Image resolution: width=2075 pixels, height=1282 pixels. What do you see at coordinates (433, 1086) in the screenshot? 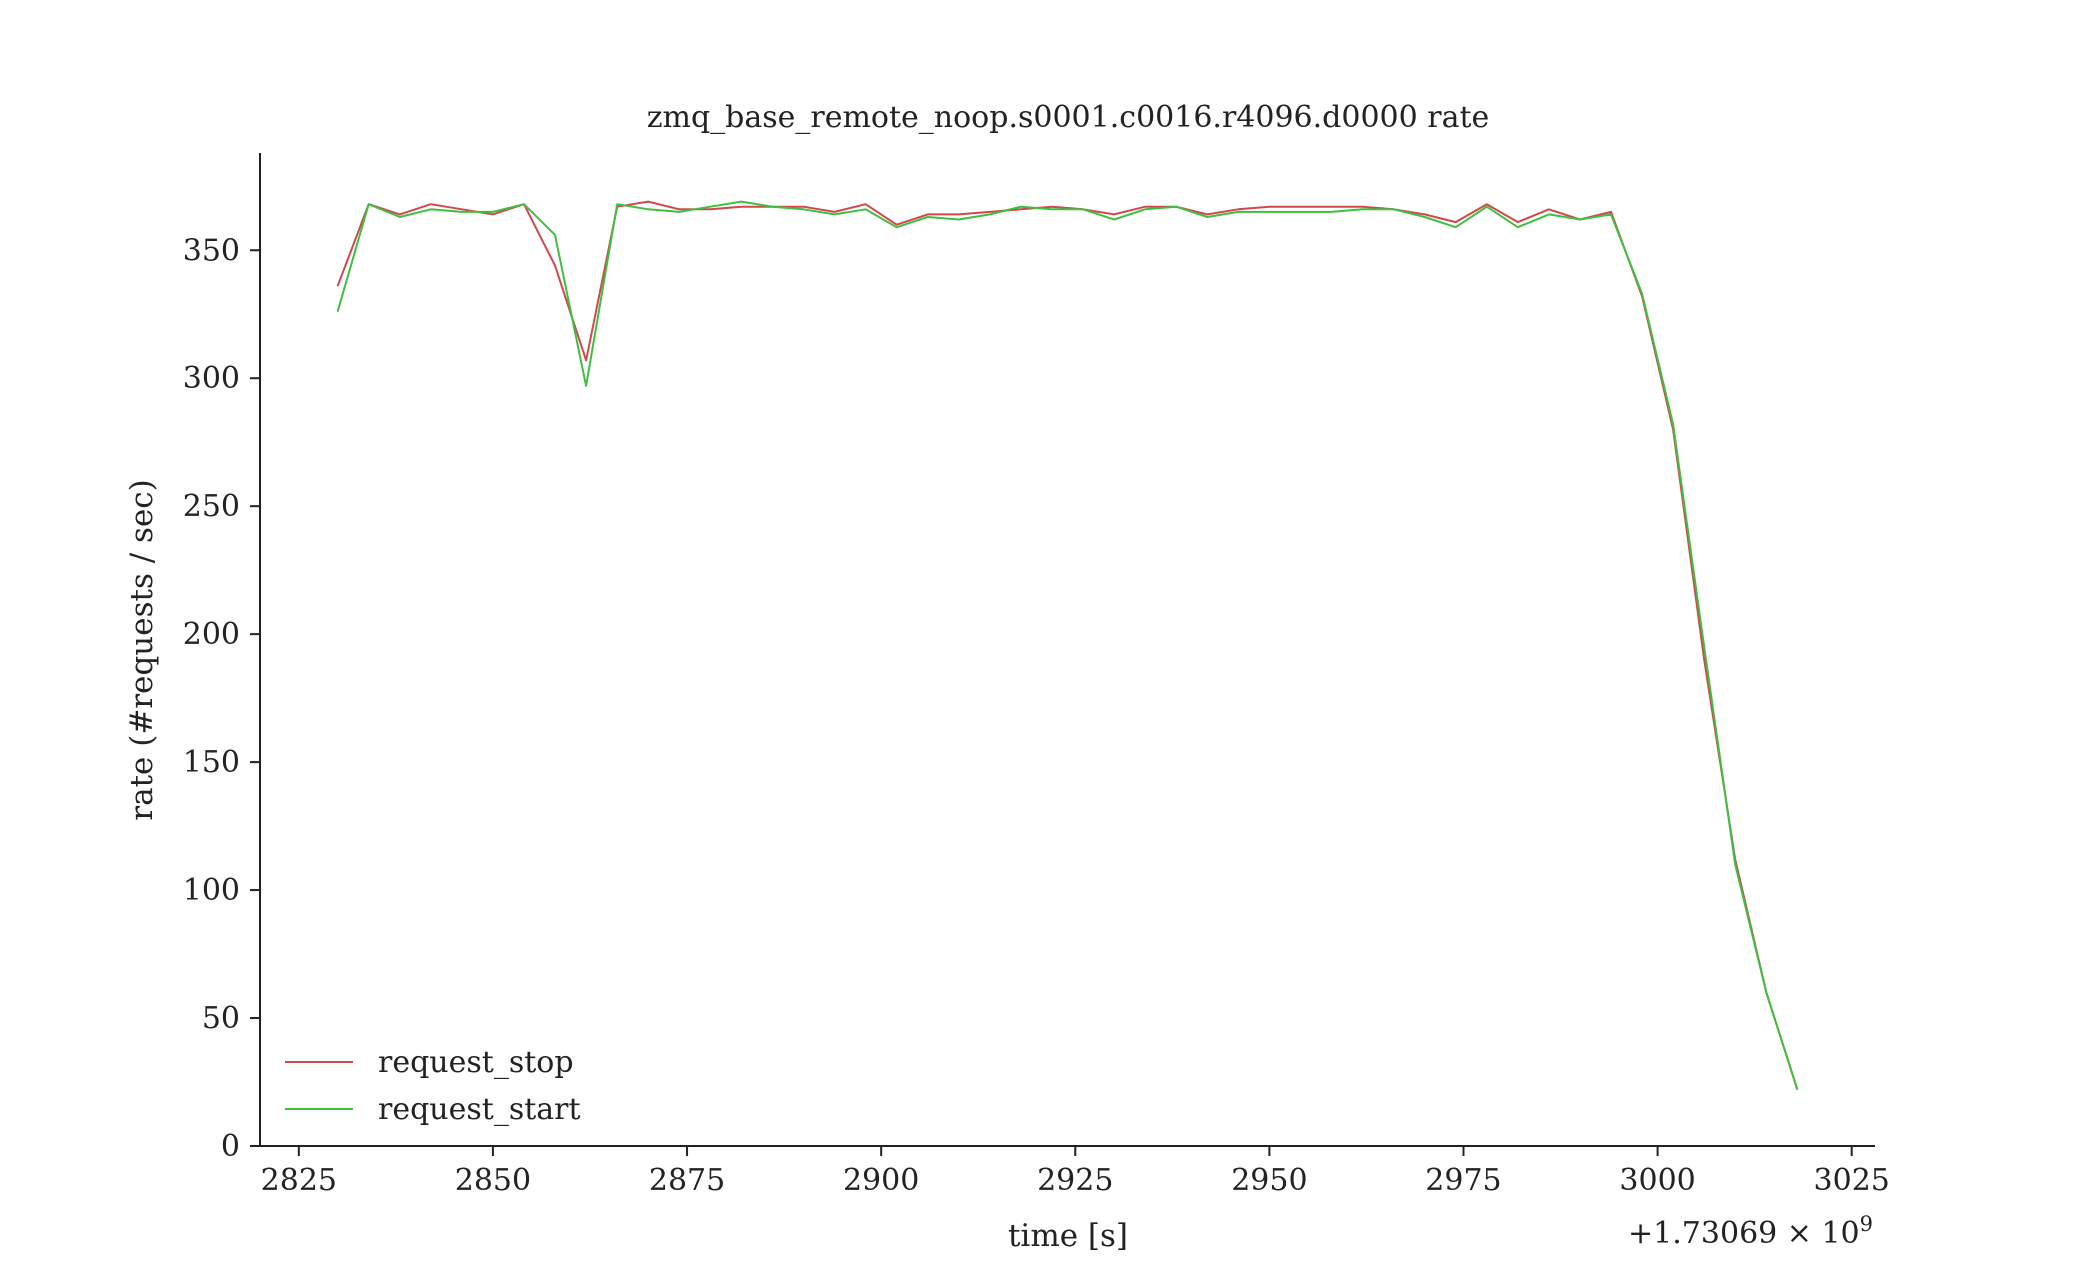
I see `legend: request_stop request_start` at bounding box center [433, 1086].